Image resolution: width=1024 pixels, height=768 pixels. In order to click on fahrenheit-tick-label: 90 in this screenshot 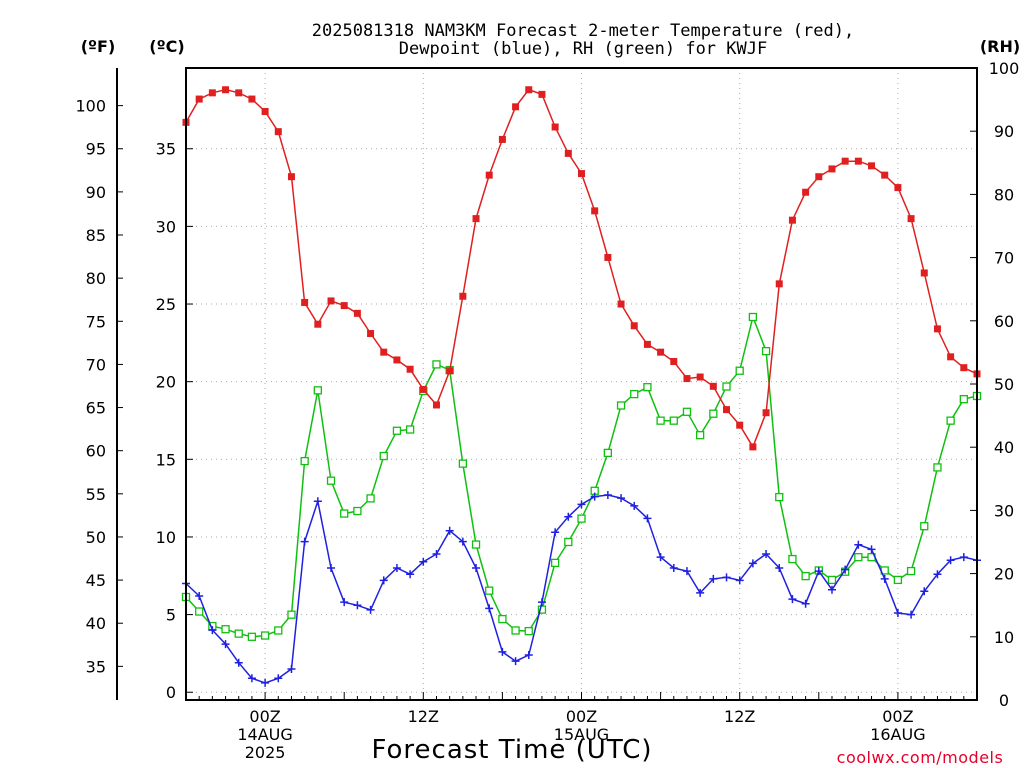, I will do `click(96, 192)`.